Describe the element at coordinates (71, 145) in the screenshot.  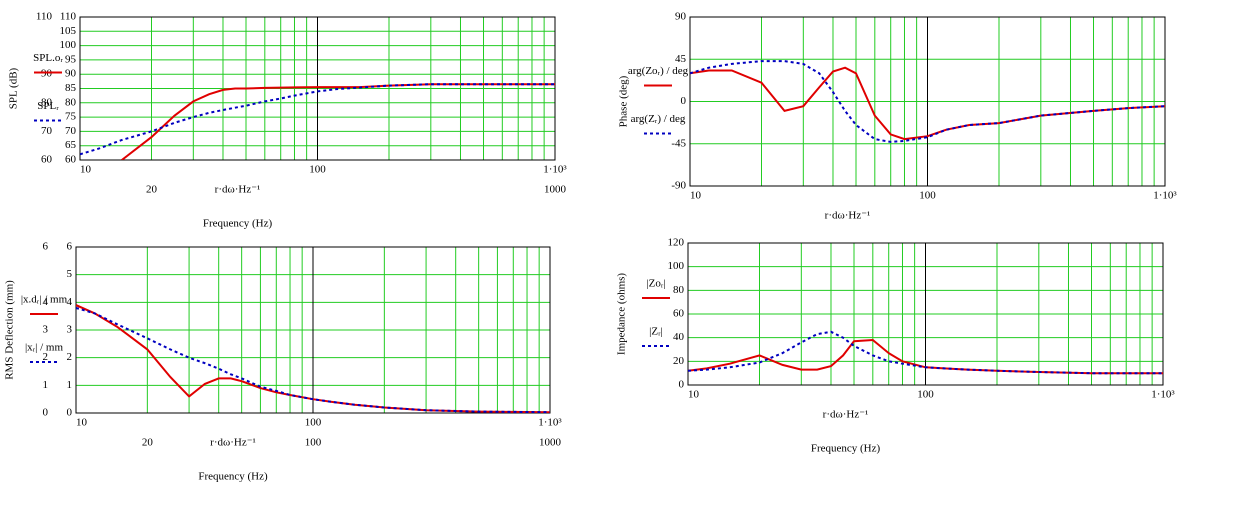
I see `y-tick-label: 65` at that location.